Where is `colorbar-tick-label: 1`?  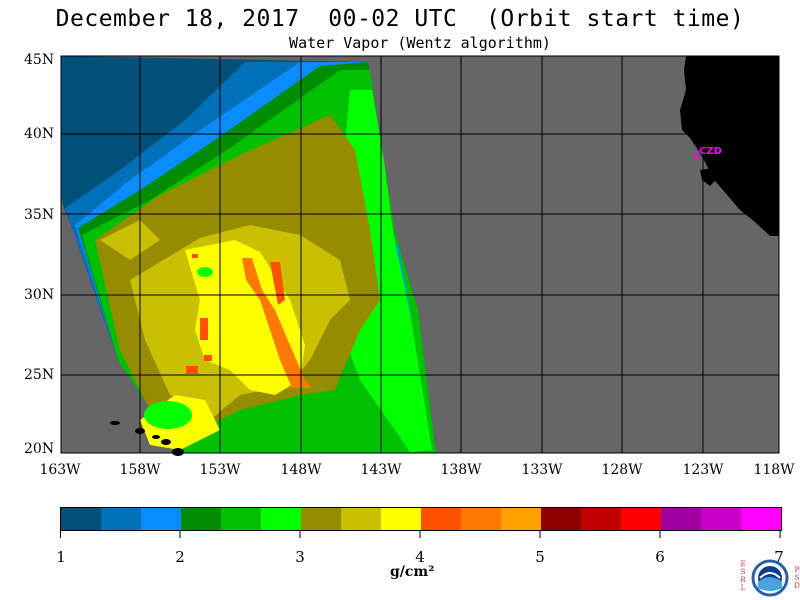 colorbar-tick-label: 1 is located at coordinates (61, 557).